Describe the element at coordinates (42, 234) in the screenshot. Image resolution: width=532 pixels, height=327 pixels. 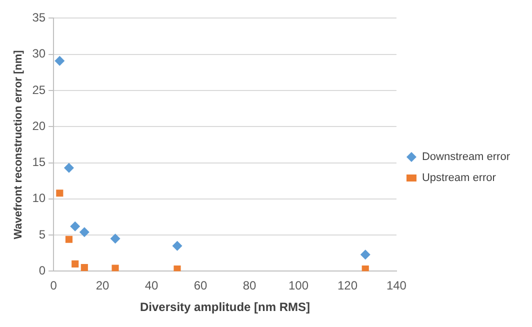
I see `y-tick-label: 5` at that location.